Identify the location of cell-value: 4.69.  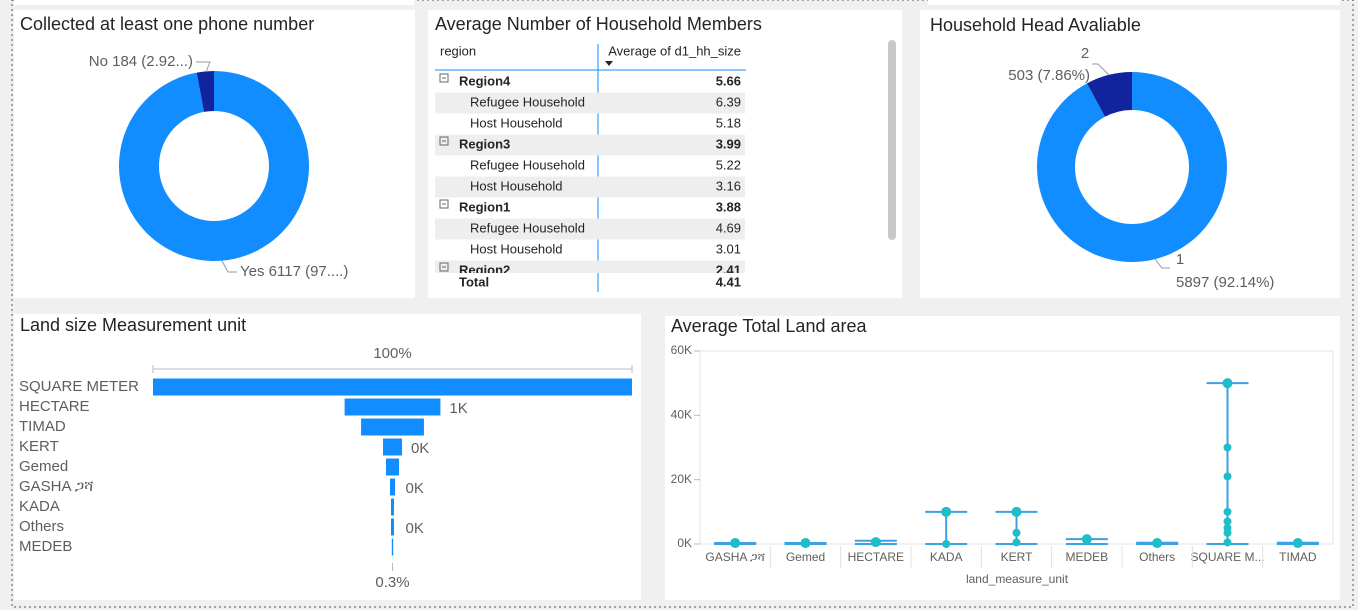
(728, 227).